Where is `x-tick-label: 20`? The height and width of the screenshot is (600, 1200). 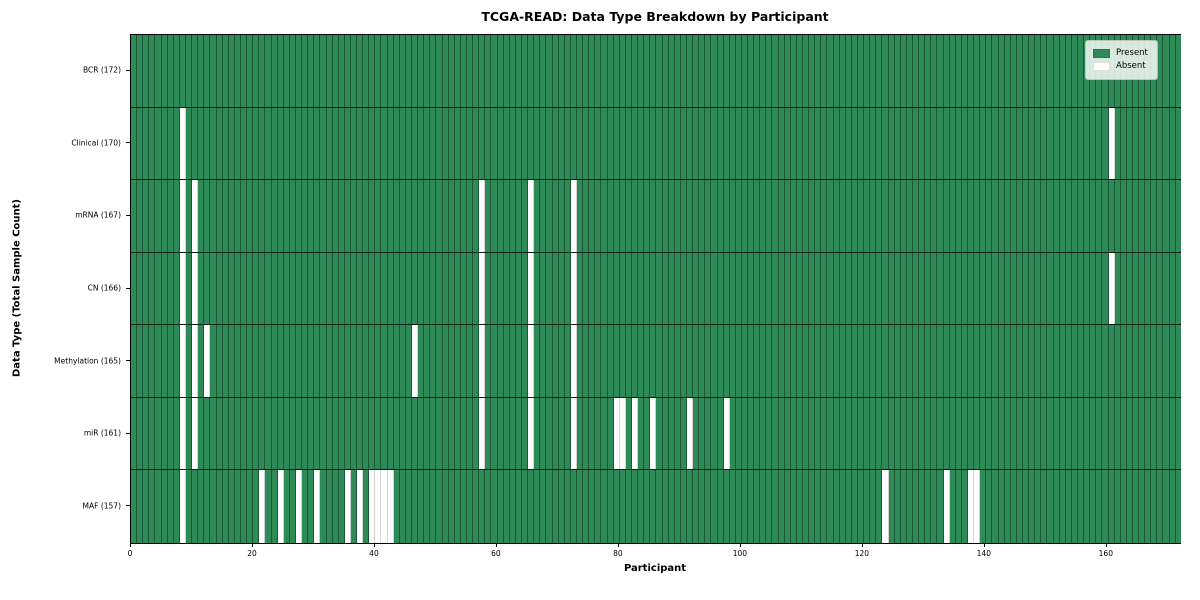 x-tick-label: 20 is located at coordinates (252, 553).